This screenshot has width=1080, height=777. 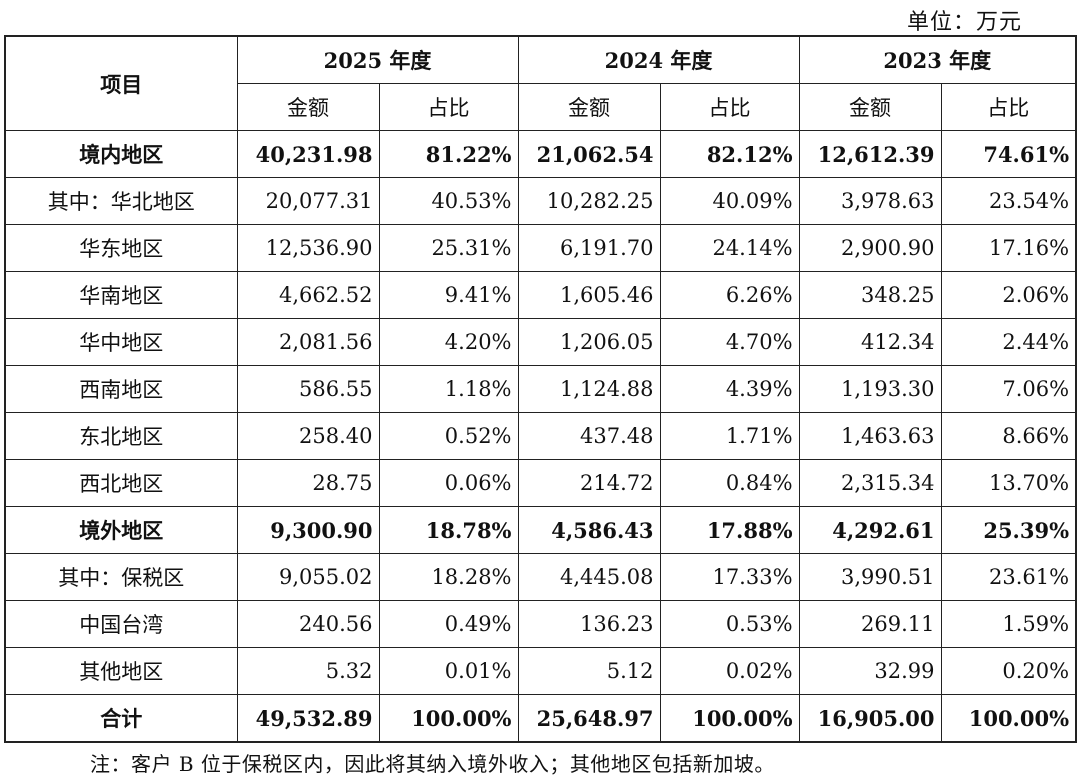 I want to click on amount-cell: 21,062.54, so click(x=589, y=154).